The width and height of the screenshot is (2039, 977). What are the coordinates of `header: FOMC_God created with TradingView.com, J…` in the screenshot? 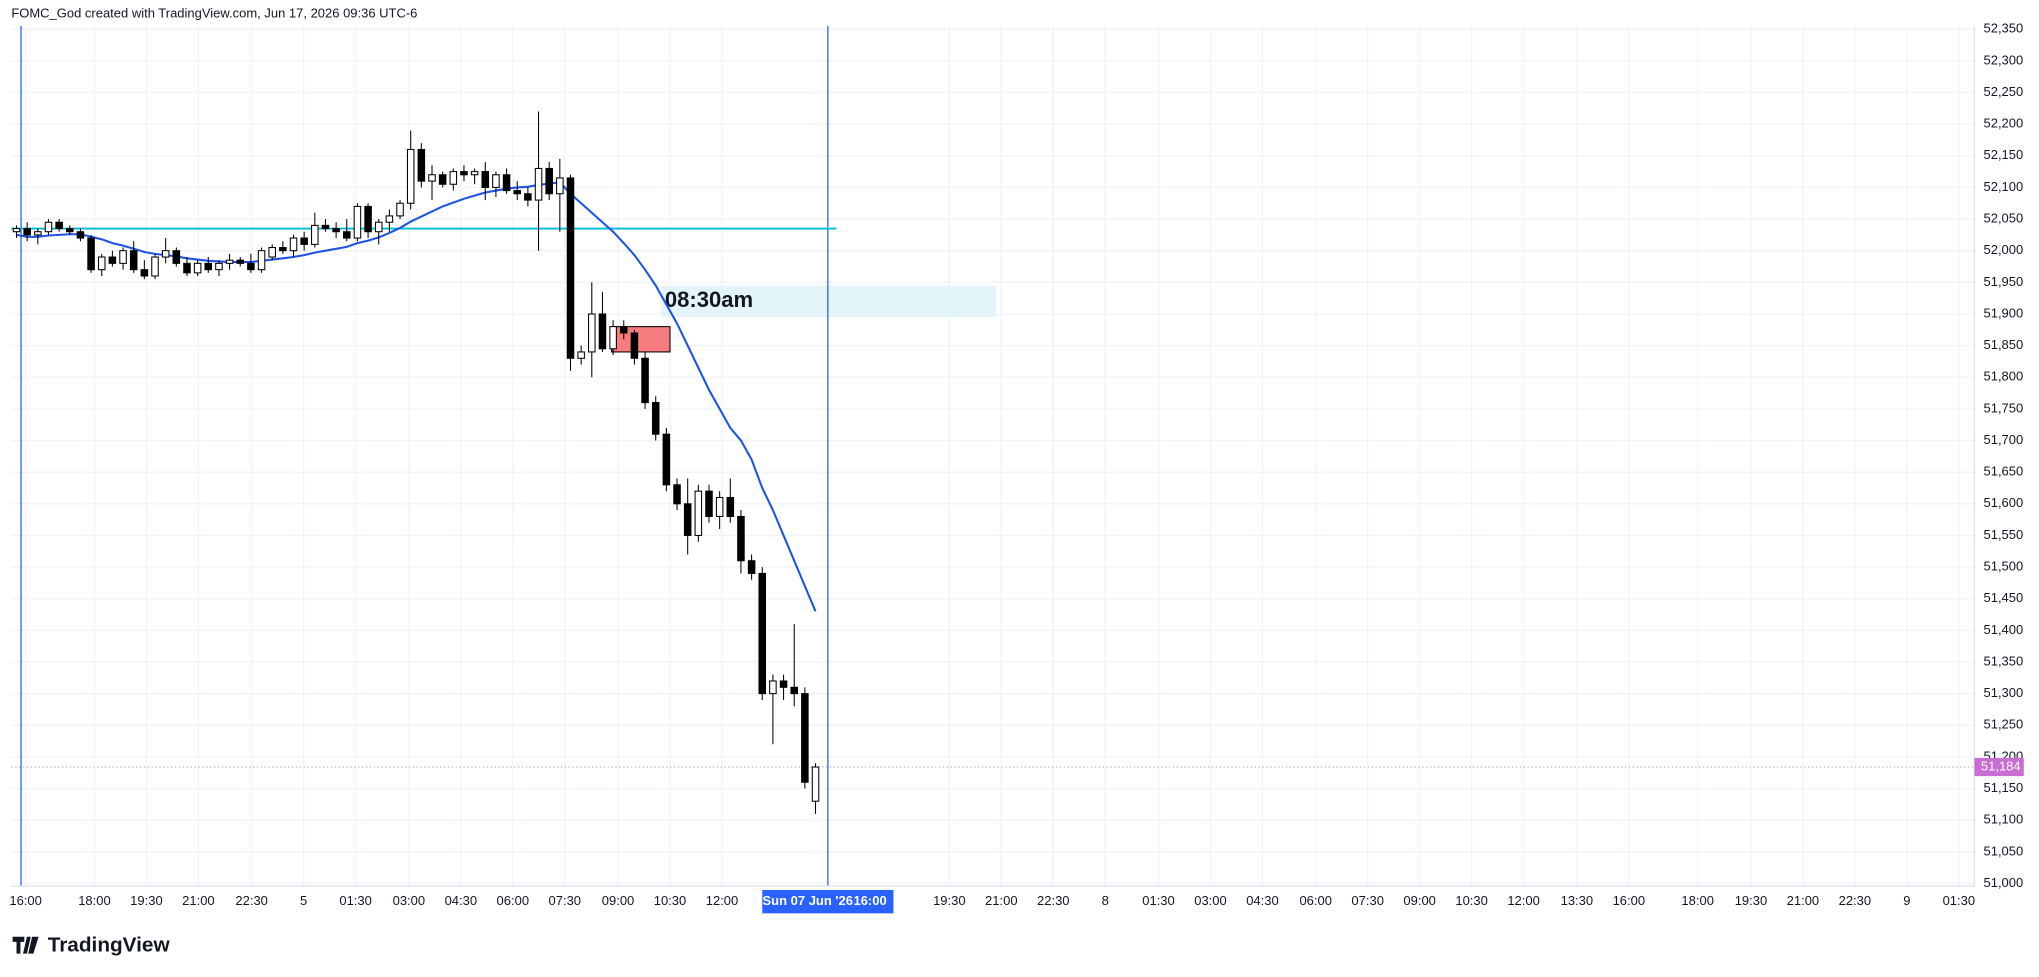 It's located at (214, 13).